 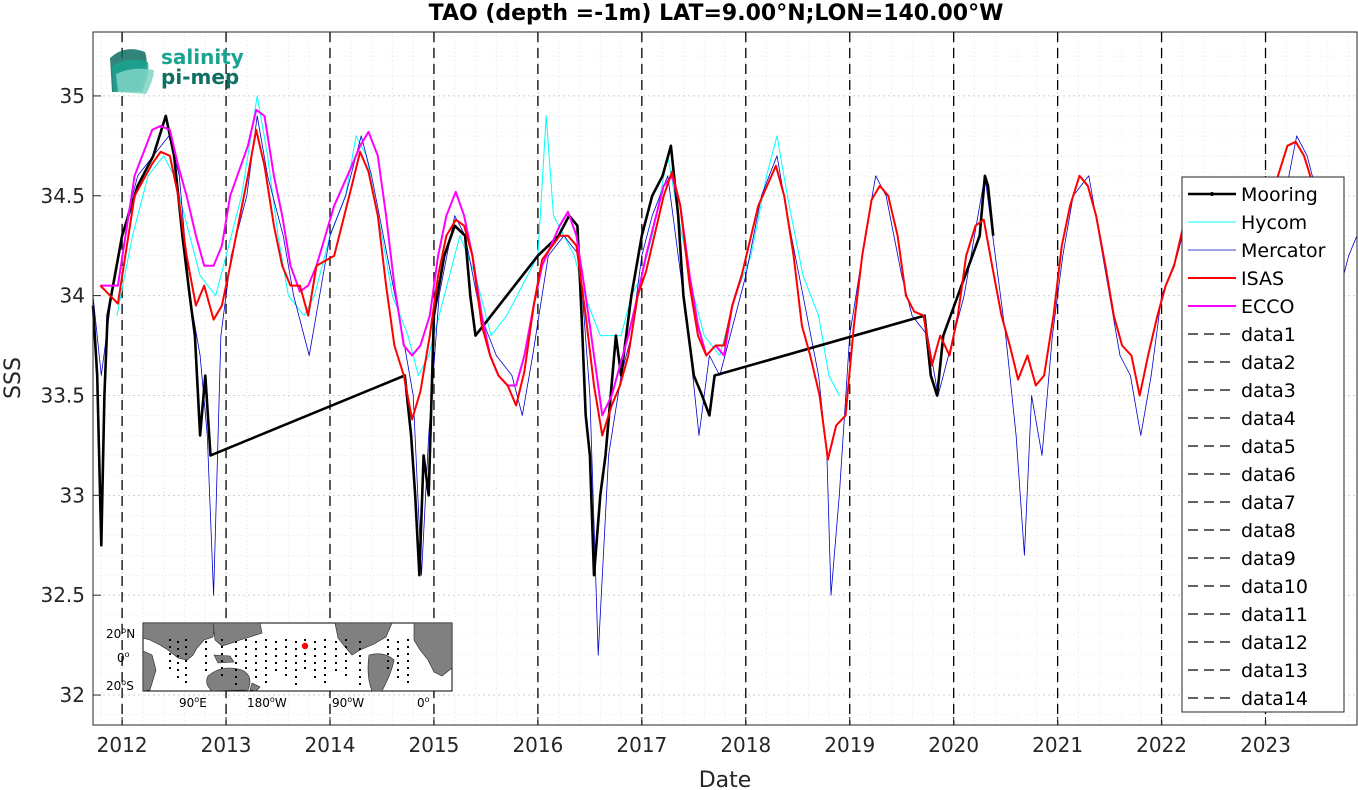 I want to click on inset-map-land, so click(x=297, y=657).